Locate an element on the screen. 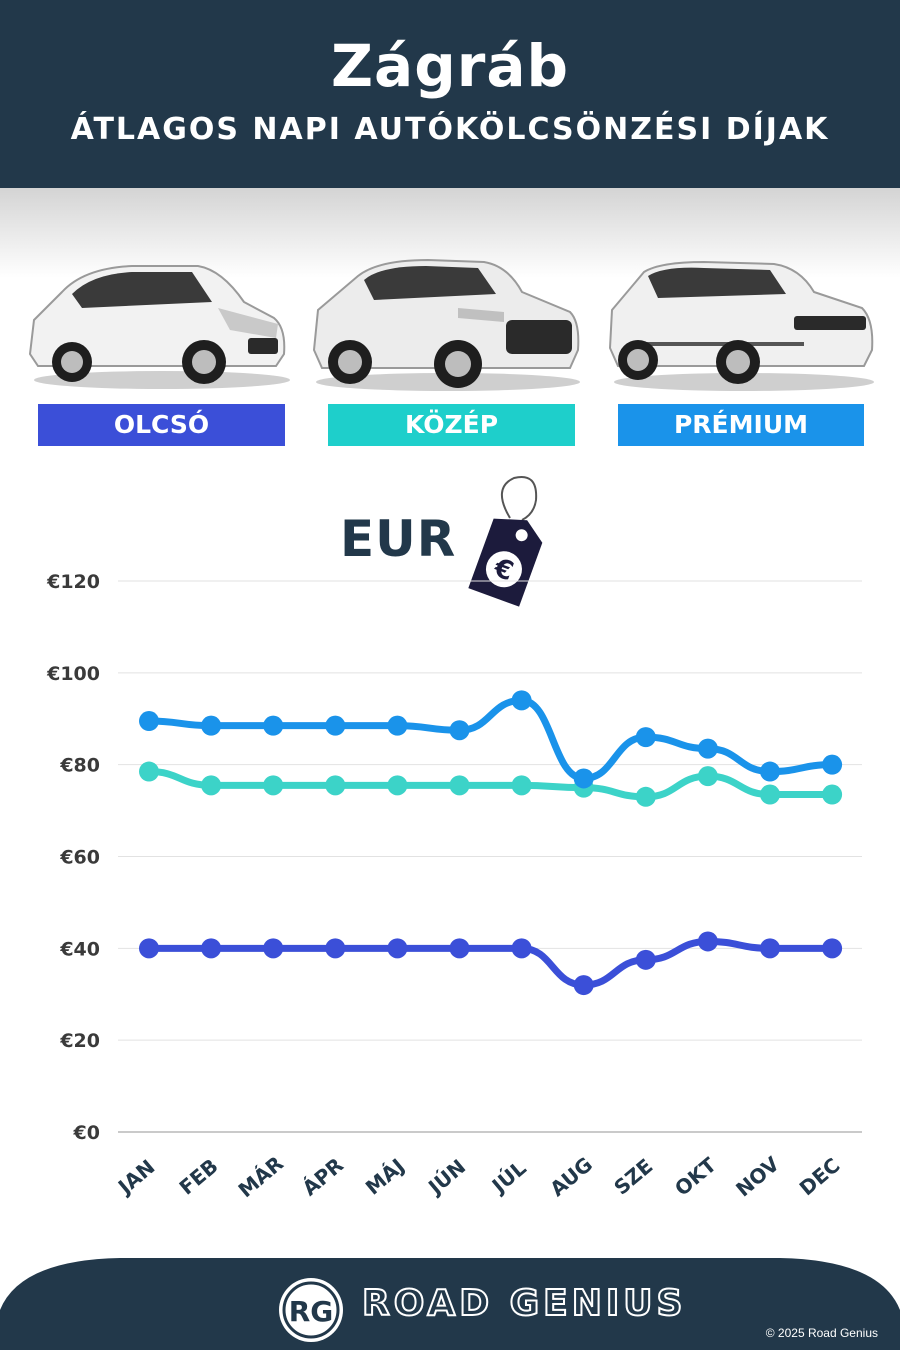 This screenshot has width=900, height=1350. y-tick-label: €20 is located at coordinates (79, 1041).